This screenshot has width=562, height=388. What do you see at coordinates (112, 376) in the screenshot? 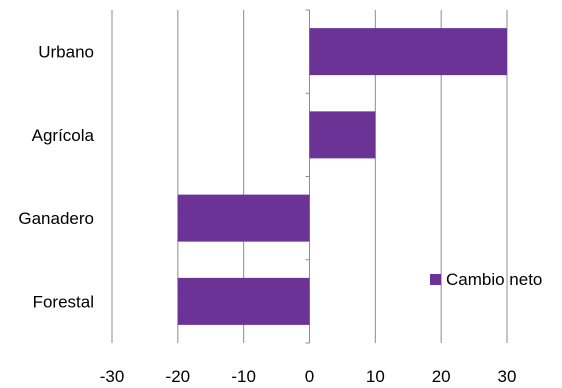
I see `x-tick-label: -30` at bounding box center [112, 376].